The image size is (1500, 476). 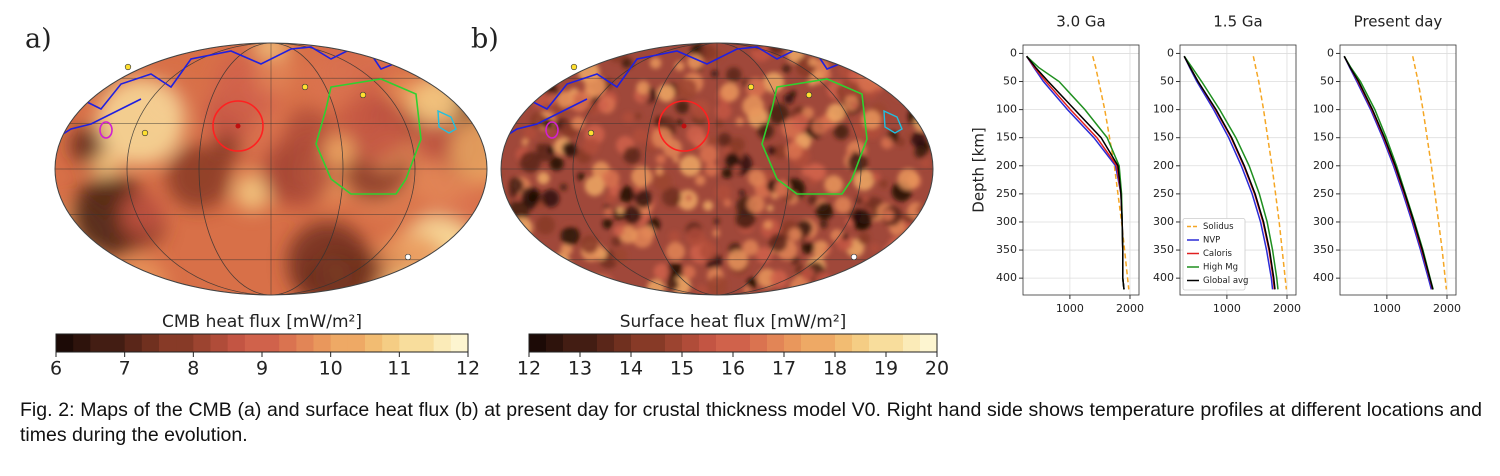 I want to click on caloris-region, so click(x=684, y=126).